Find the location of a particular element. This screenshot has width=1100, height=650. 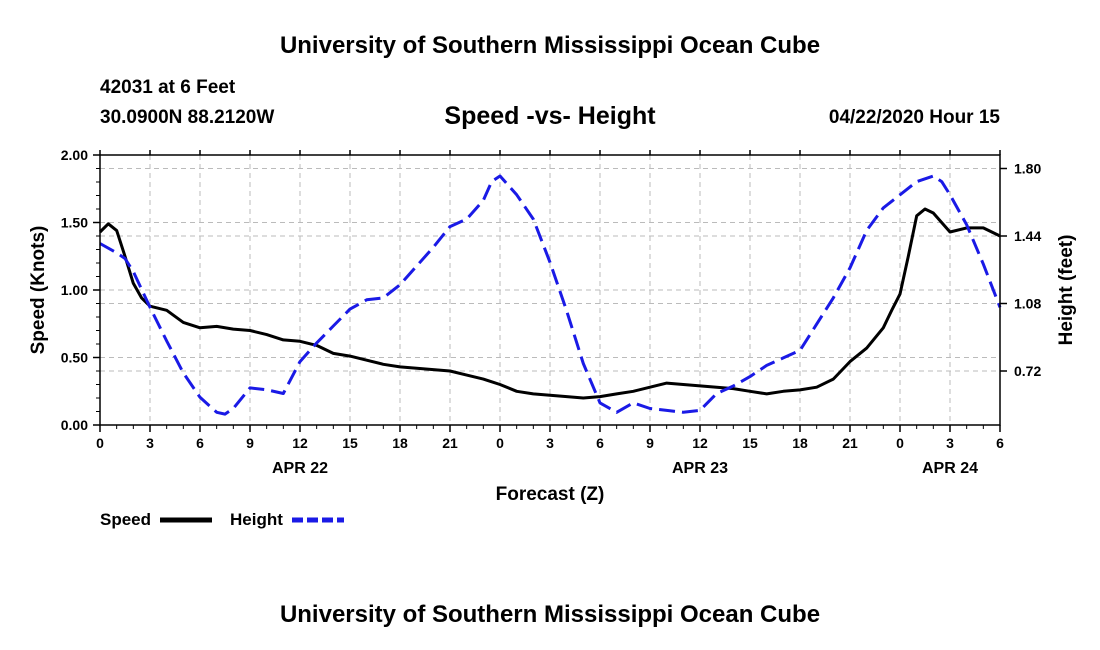

legend-height-label: Height is located at coordinates (256, 519).